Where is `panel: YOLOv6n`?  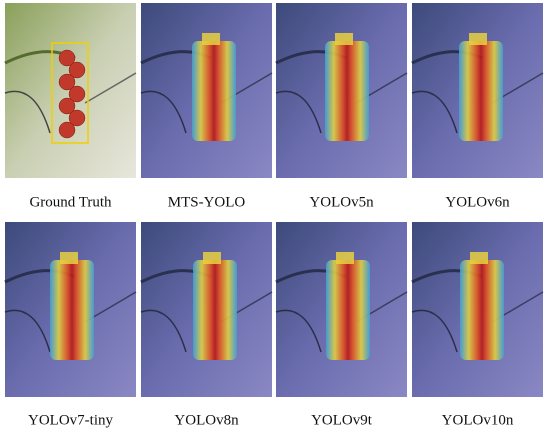 panel: YOLOv6n is located at coordinates (477, 106).